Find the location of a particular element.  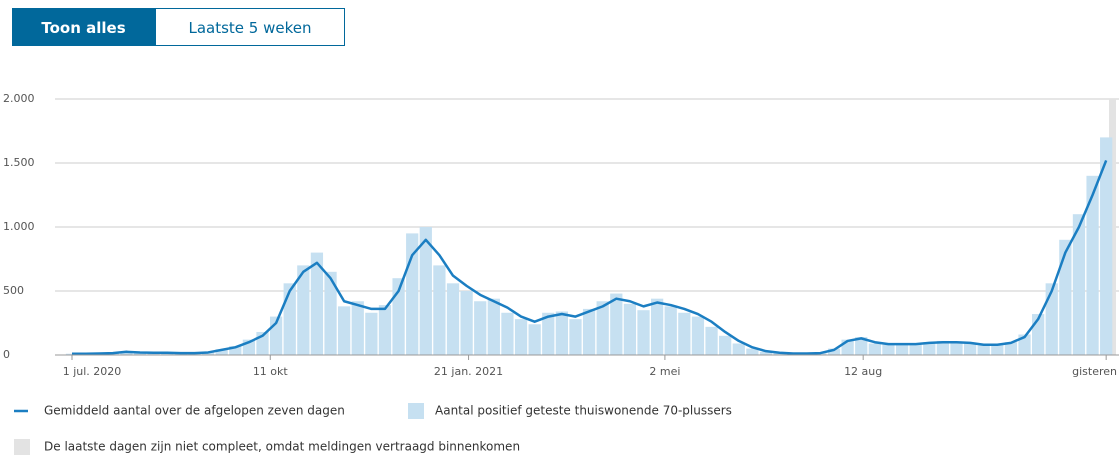

y-tick-label: 1.000 is located at coordinates (19, 226).